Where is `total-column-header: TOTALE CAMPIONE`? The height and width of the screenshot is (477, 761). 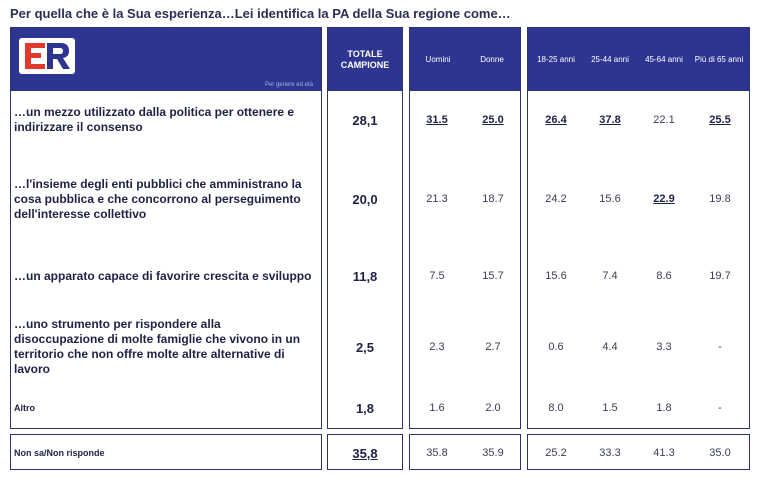
total-column-header: TOTALE CAMPIONE is located at coordinates (365, 59).